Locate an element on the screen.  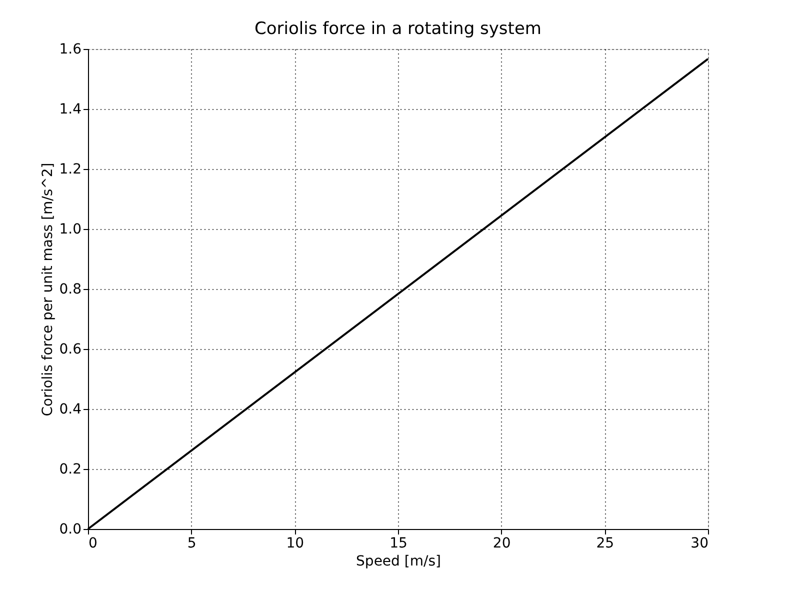
y-tick-label: 0.0 is located at coordinates (70, 530).